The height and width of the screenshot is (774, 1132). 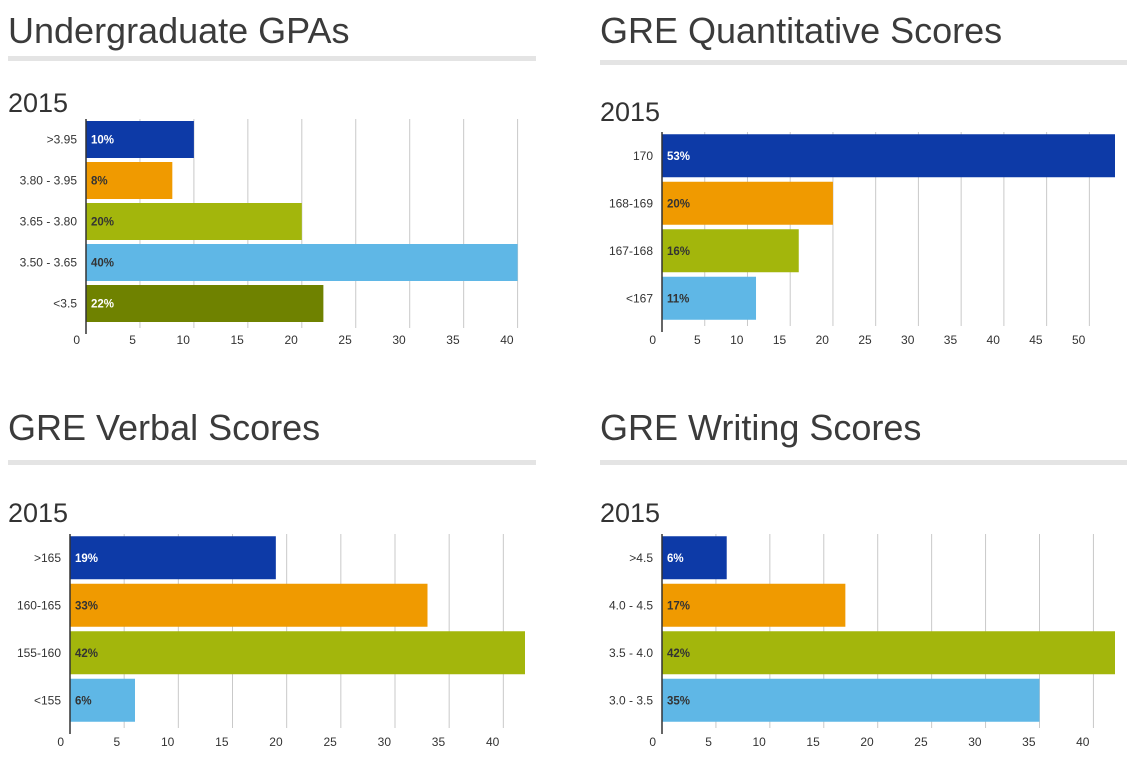 I want to click on data-label: 8%, so click(x=99, y=182).